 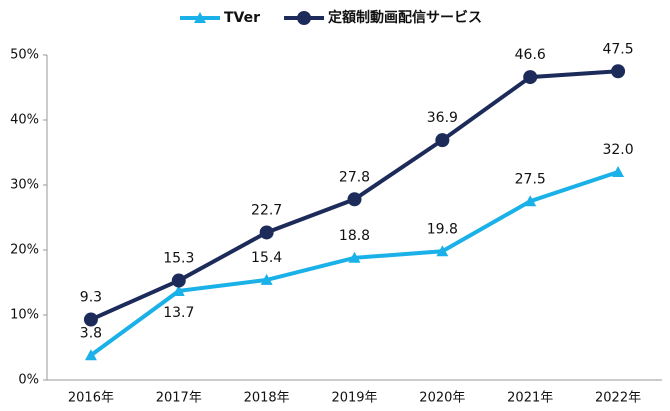 What do you see at coordinates (24, 120) in the screenshot?
I see `y-tick-label: 40%` at bounding box center [24, 120].